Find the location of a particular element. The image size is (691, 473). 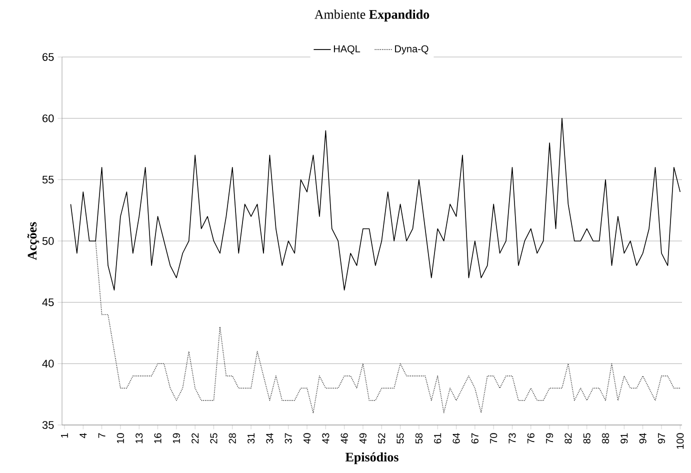

x-tick-label: 40 is located at coordinates (307, 438).